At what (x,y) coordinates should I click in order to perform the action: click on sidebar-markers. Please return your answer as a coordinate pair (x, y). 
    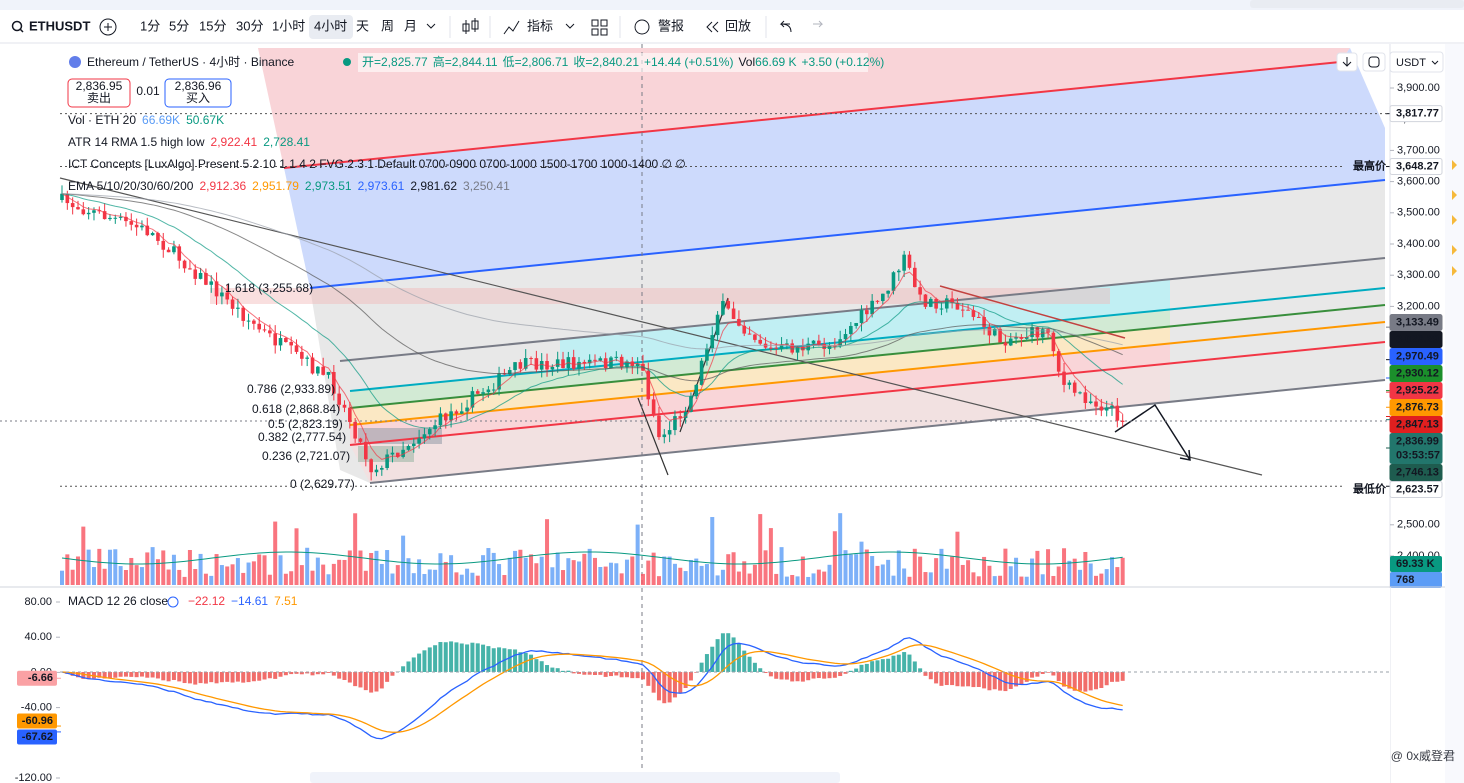
    Looking at the image, I should click on (1454, 218).